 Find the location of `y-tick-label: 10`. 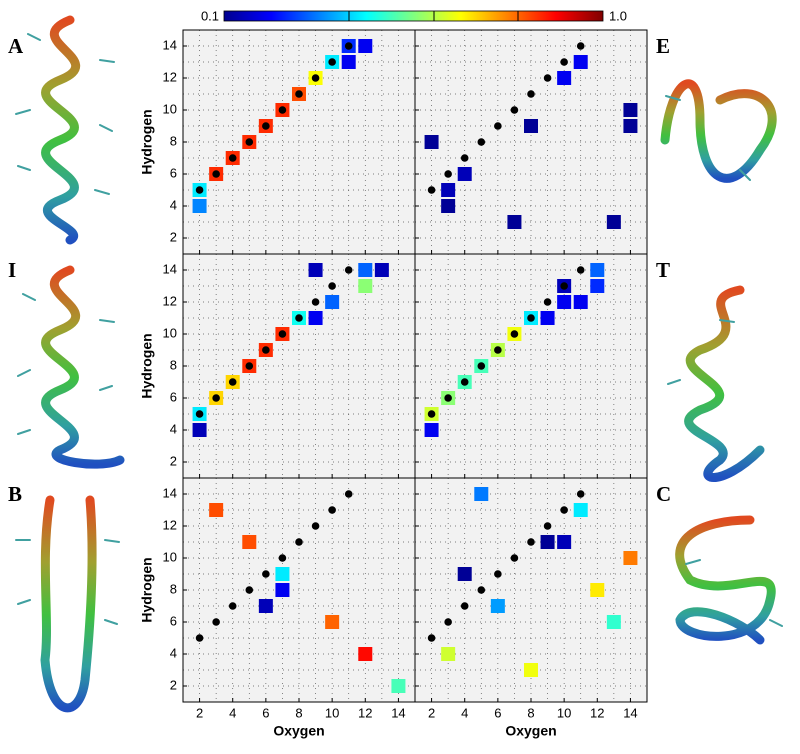

y-tick-label: 10 is located at coordinates (170, 332).